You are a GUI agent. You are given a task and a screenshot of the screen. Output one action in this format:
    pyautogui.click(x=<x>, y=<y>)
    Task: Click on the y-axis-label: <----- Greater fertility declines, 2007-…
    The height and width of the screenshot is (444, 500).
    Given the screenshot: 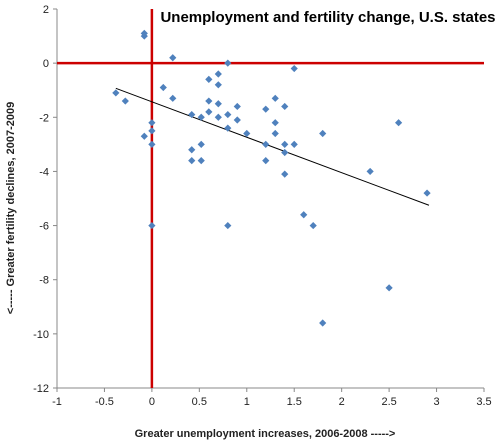 What is the action you would take?
    pyautogui.click(x=11, y=208)
    